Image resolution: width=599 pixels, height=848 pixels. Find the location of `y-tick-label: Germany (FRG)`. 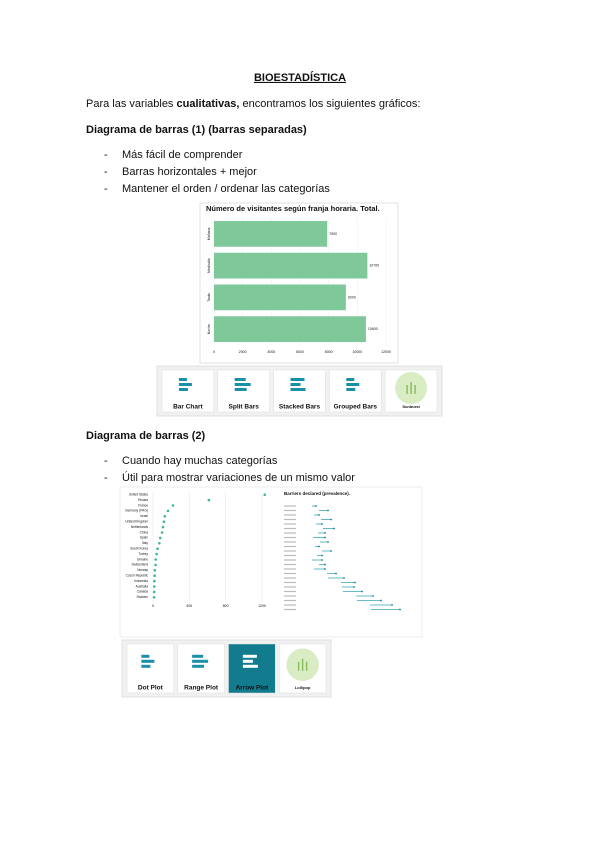

y-tick-label: Germany (FRG) is located at coordinates (136, 511).